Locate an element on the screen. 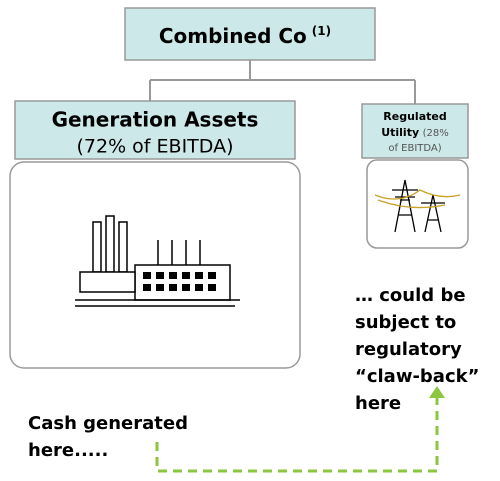 This screenshot has width=500, height=481. utility-header is located at coordinates (415, 131).